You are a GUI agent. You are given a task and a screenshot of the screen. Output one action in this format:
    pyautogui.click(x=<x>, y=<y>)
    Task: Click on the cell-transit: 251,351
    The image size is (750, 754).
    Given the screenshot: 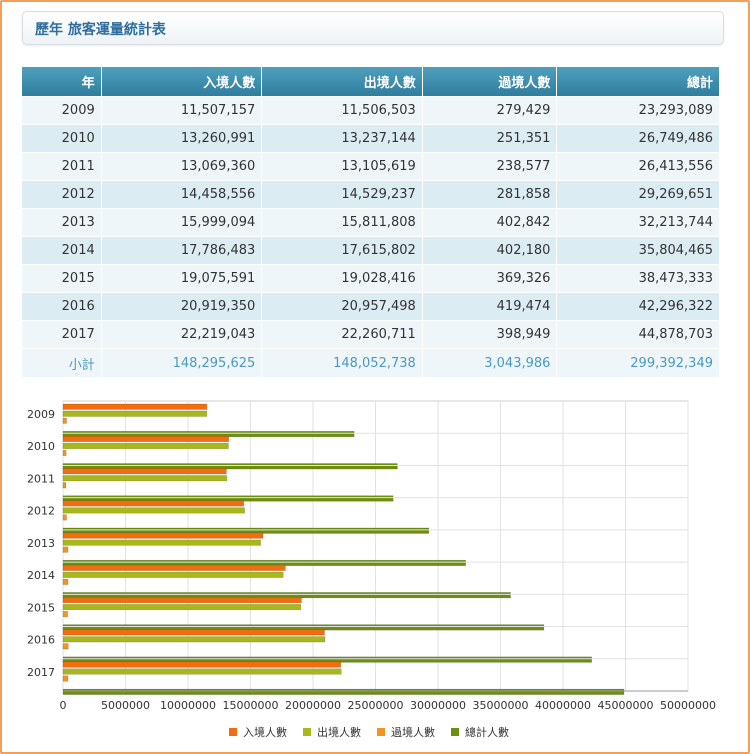 What is the action you would take?
    pyautogui.click(x=490, y=138)
    